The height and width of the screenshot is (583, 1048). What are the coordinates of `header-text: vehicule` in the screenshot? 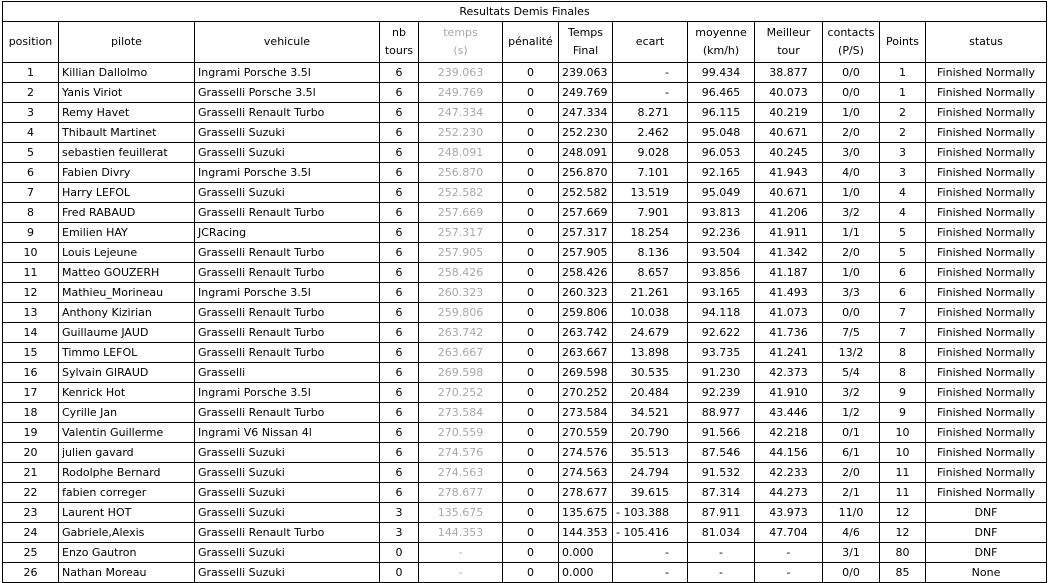 It's located at (287, 41).